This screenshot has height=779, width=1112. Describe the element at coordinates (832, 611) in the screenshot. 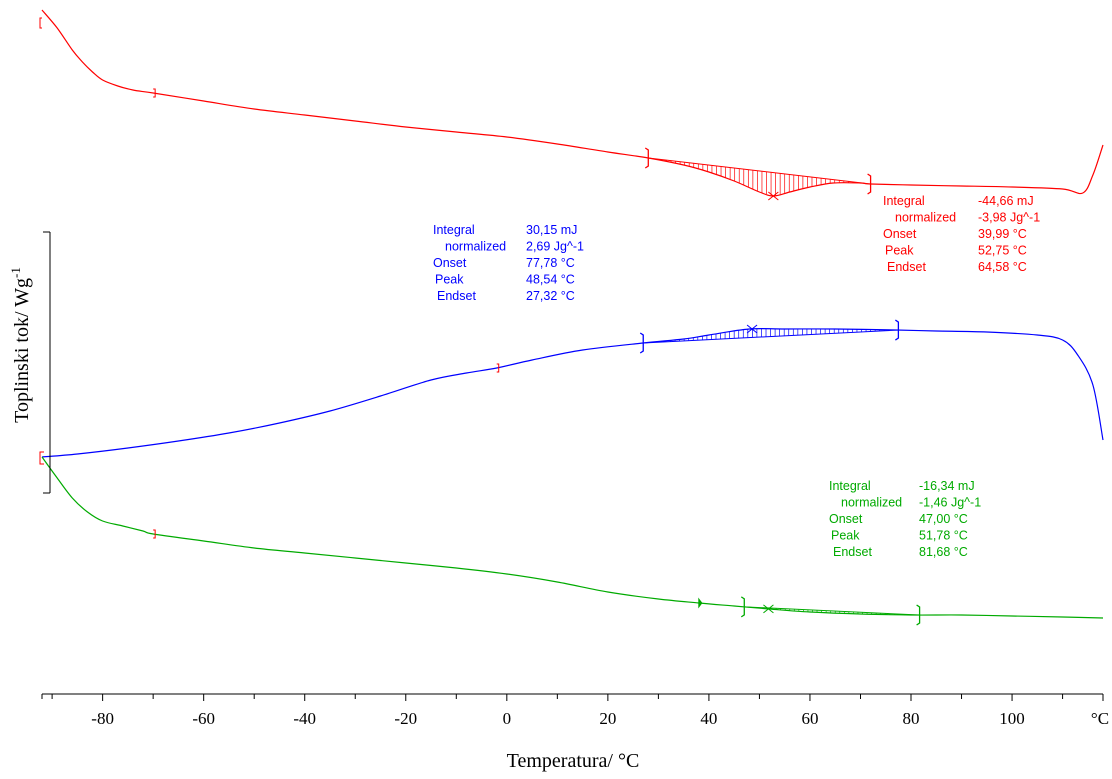

I see `peak-baseline-green` at that location.